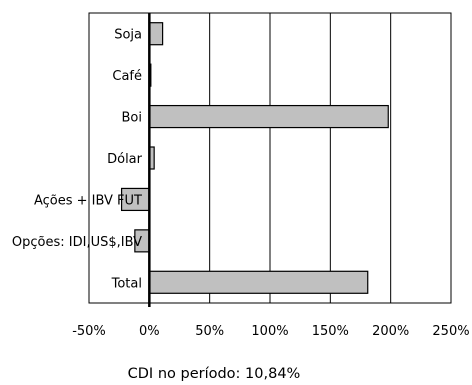 The width and height of the screenshot is (472, 385). Describe the element at coordinates (88, 200) in the screenshot. I see `category-label: Ações + IBV FUT` at that location.